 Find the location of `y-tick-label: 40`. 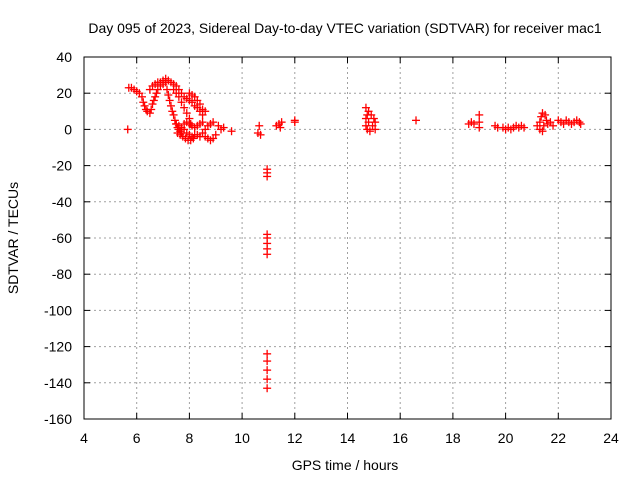

y-tick-label: 40 is located at coordinates (64, 57).